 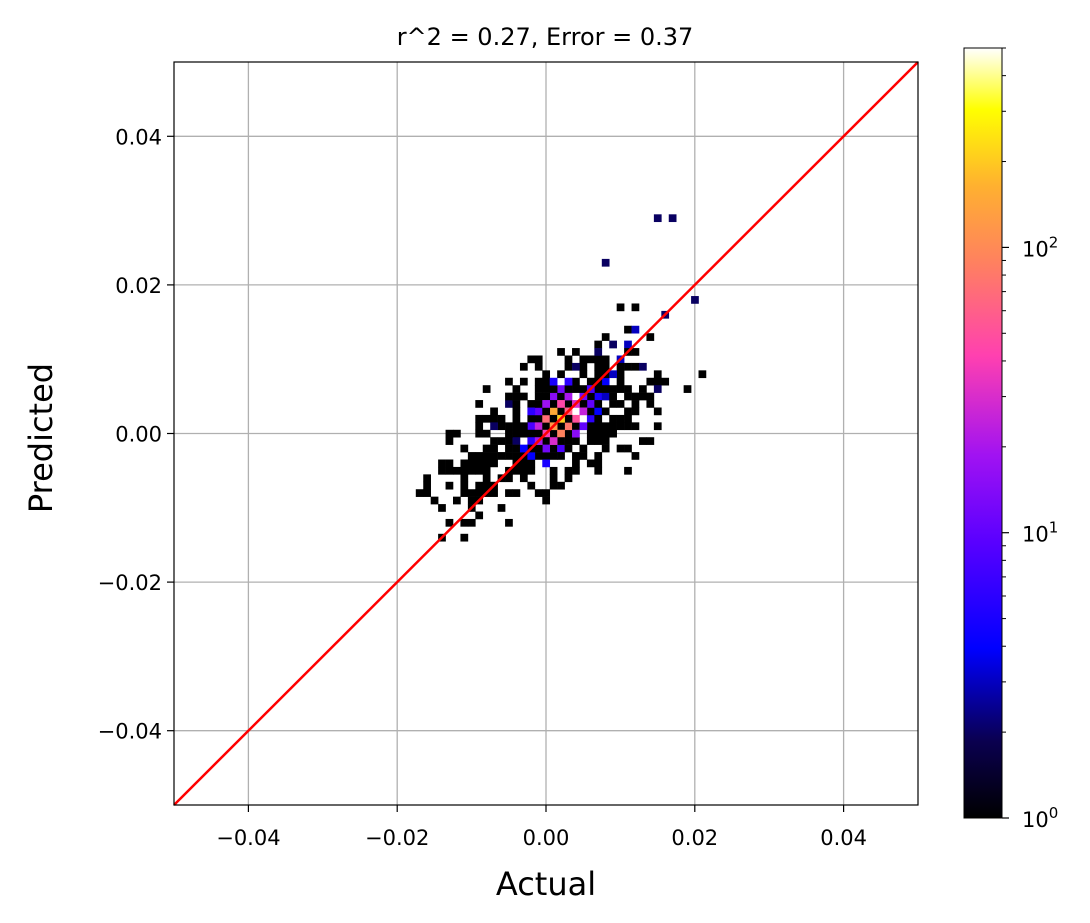 What do you see at coordinates (843, 838) in the screenshot?
I see `x-tick-label: 0.04` at bounding box center [843, 838].